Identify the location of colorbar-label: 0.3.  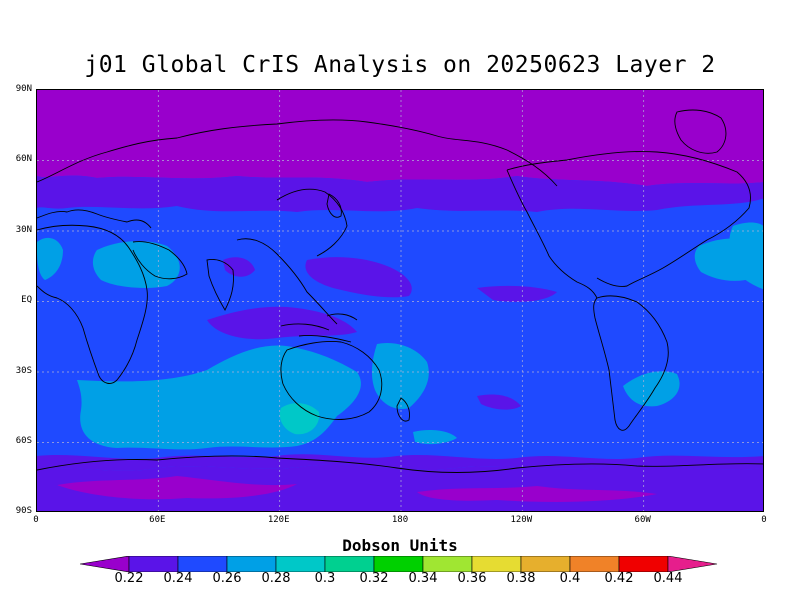
(325, 578).